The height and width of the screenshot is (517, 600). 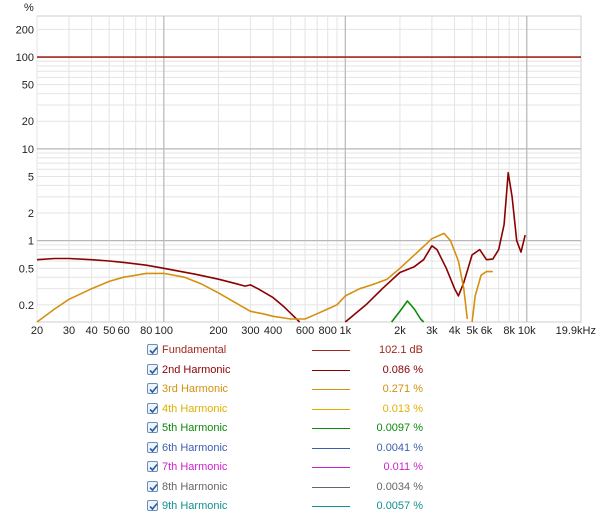 I want to click on series-3rd-harmonic, so click(x=252, y=277).